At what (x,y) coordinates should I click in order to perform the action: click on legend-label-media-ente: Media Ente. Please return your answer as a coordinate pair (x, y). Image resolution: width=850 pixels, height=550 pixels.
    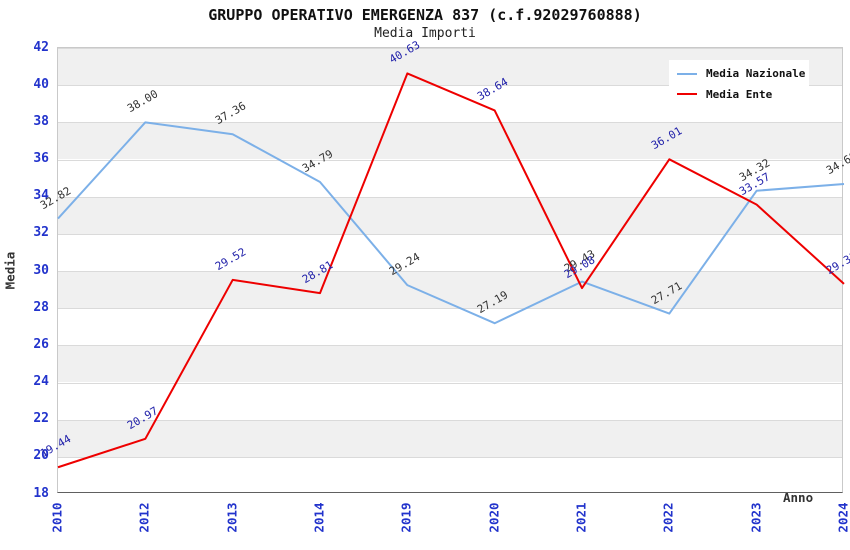
    Looking at the image, I should click on (739, 94).